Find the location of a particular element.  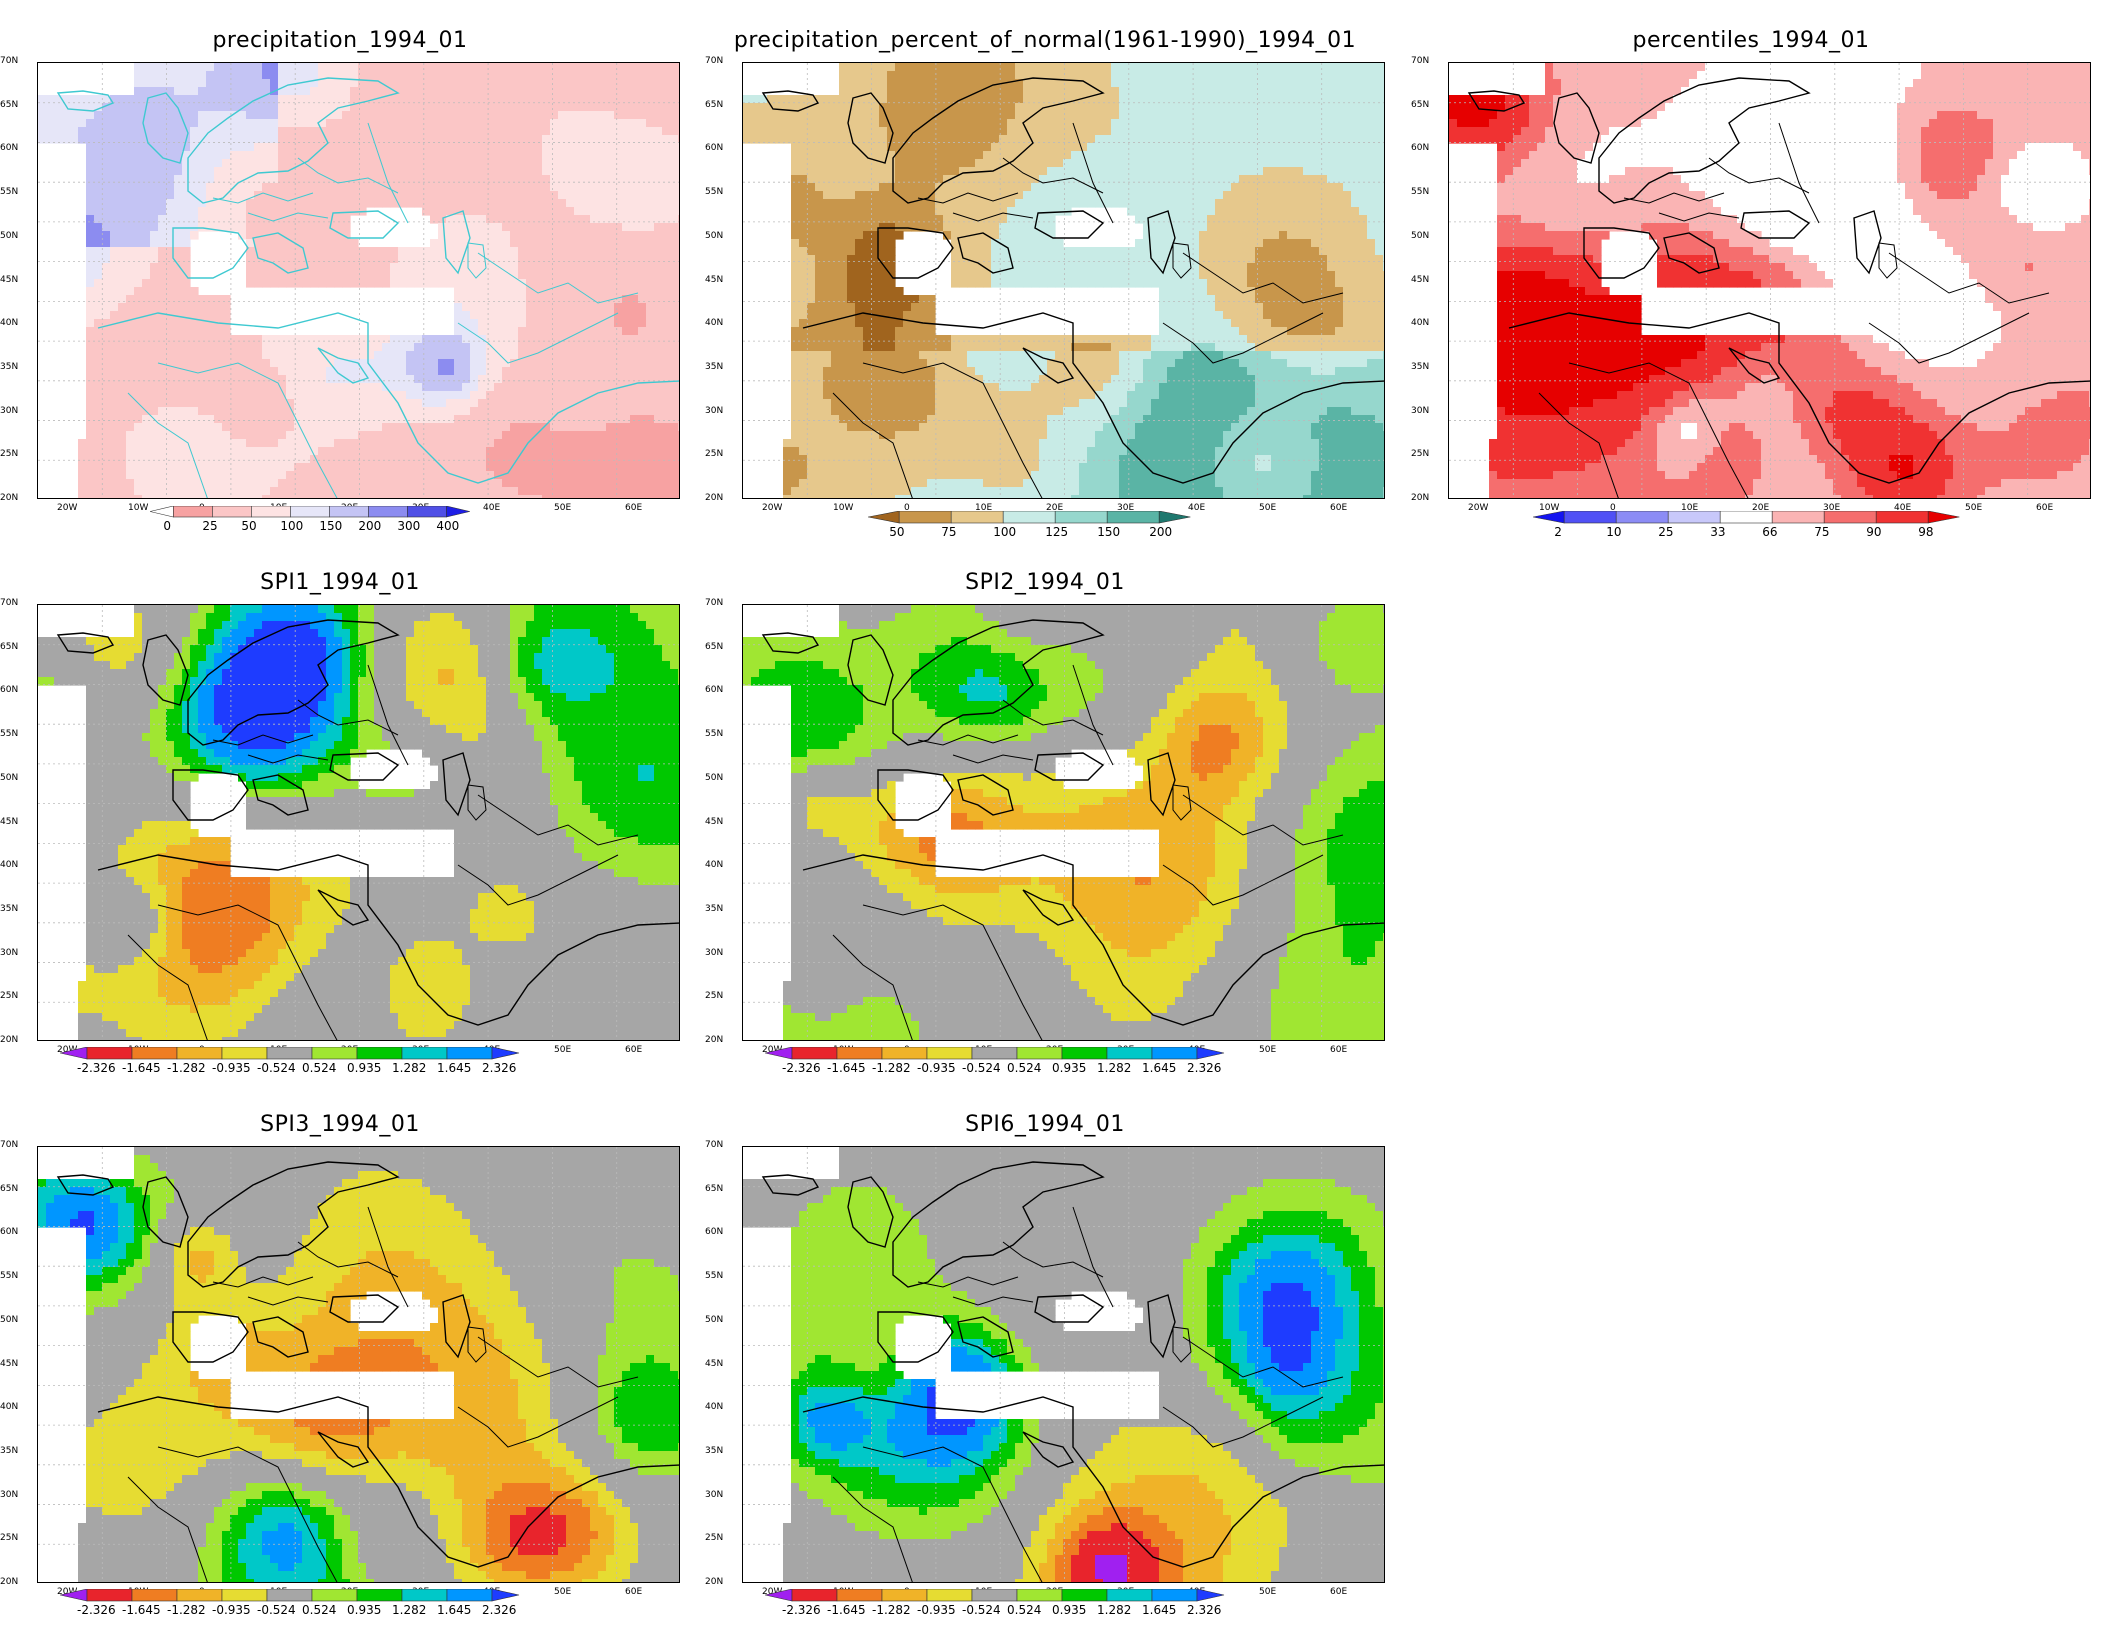

map-spi1 is located at coordinates (358, 822).